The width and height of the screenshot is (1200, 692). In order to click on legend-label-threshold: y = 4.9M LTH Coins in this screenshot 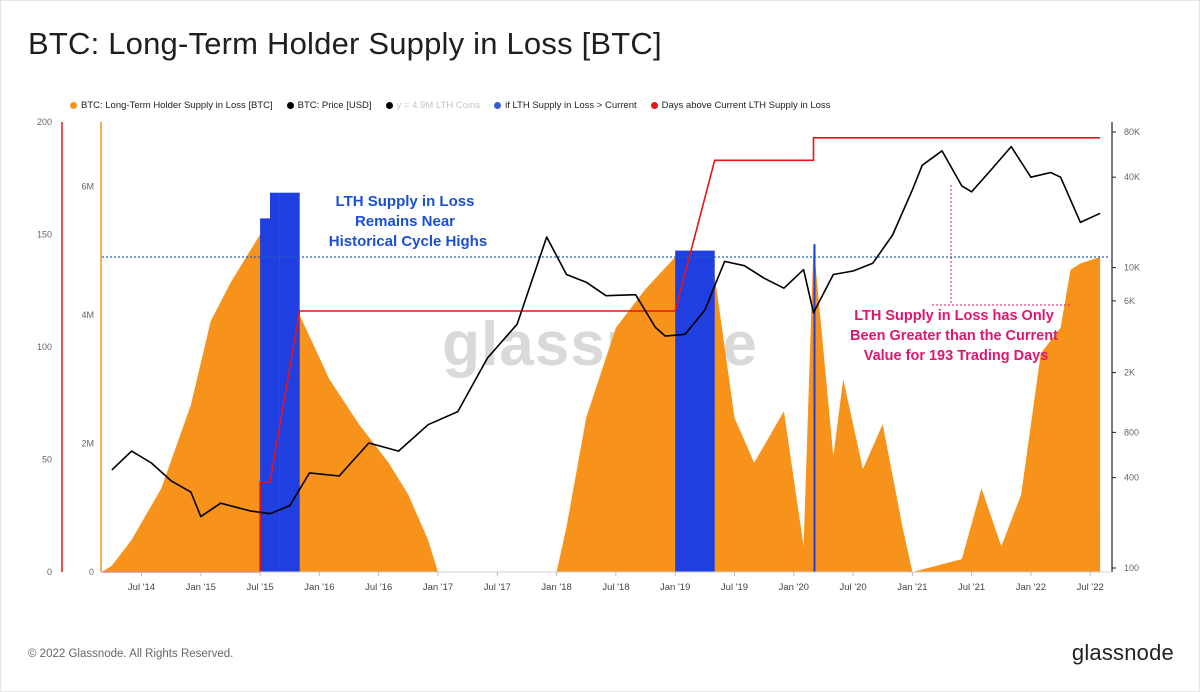, I will do `click(438, 105)`.